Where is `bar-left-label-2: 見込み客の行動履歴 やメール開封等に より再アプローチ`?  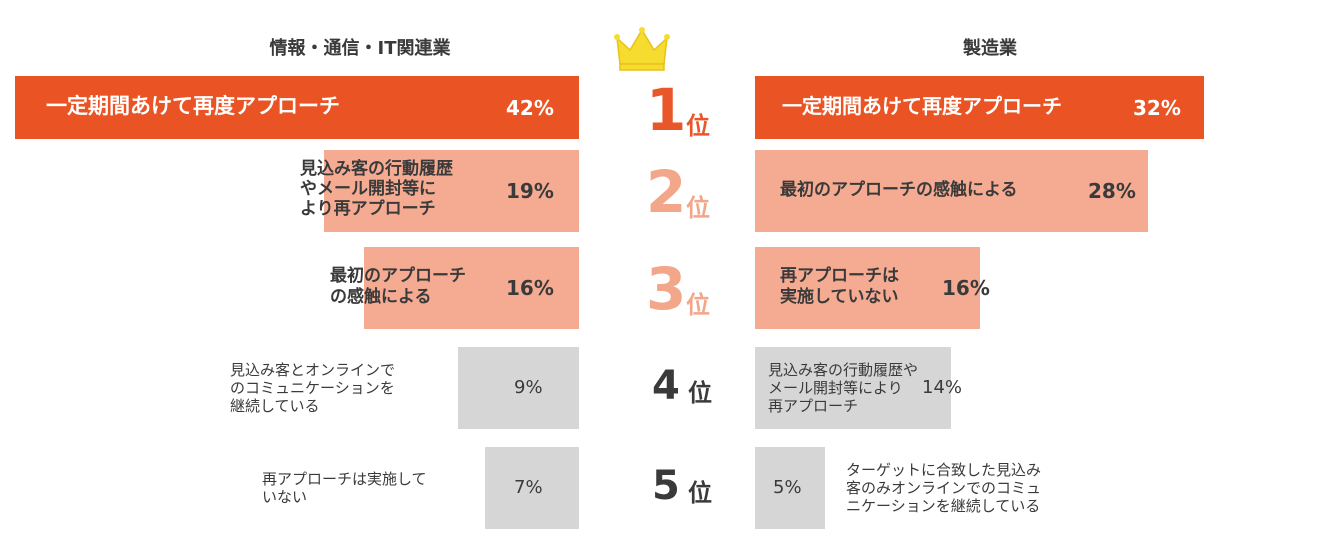
bar-left-label-2: 見込み客の行動履歴 やメール開封等に より再アプローチ is located at coordinates (376, 189).